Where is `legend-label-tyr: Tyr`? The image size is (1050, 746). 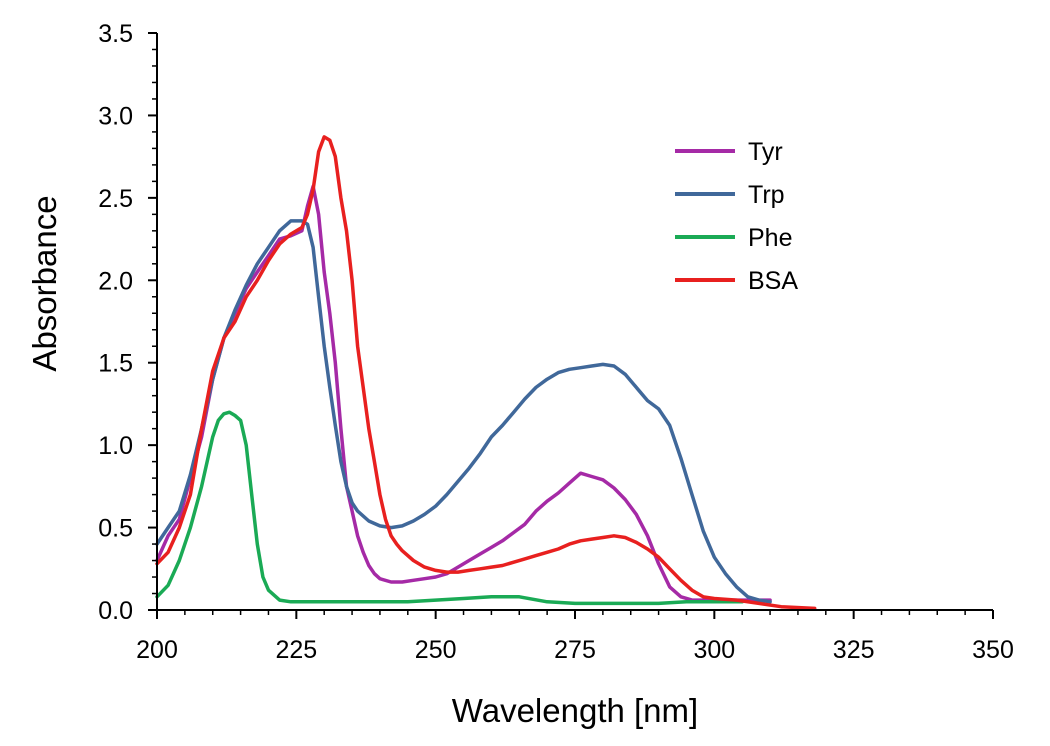 legend-label-tyr: Tyr is located at coordinates (765, 152).